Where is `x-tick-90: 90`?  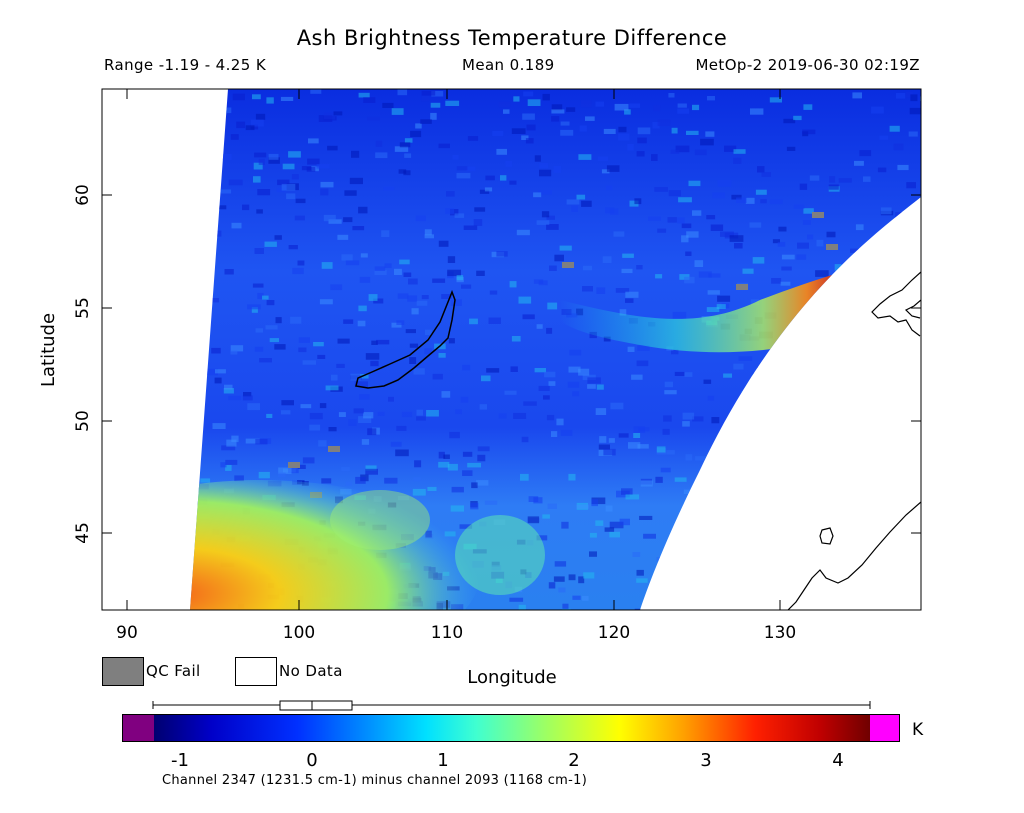 x-tick-90: 90 is located at coordinates (127, 633).